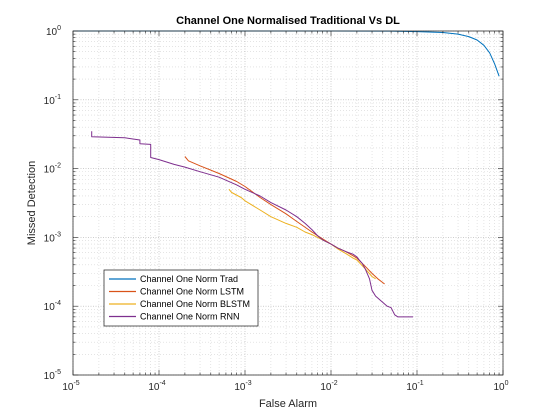  I want to click on legend-entry: Channel One Norm Trad, so click(173, 279).